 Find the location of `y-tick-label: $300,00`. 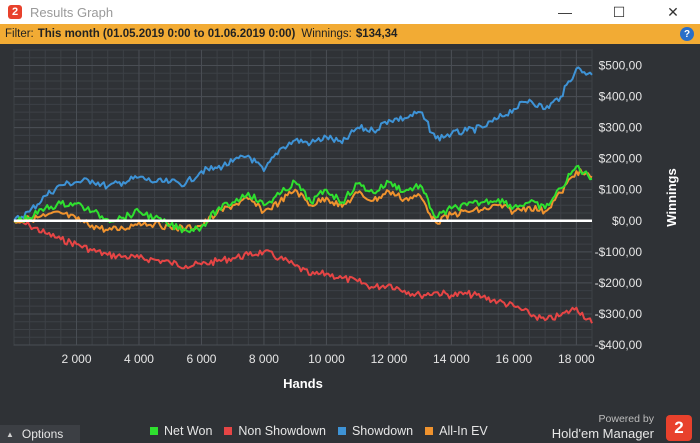

y-tick-label: $300,00 is located at coordinates (621, 128).